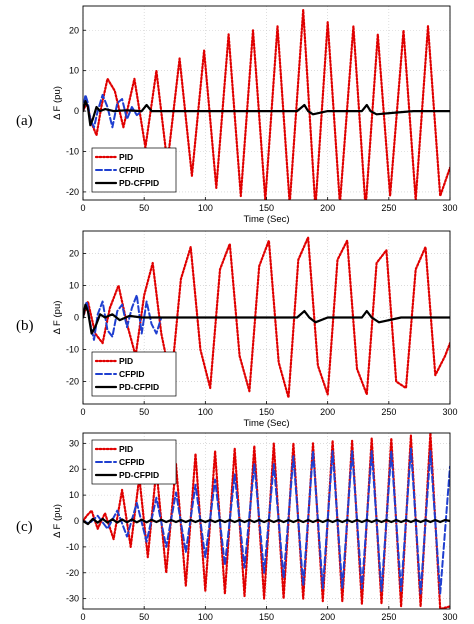 The height and width of the screenshot is (624, 474). Describe the element at coordinates (74, 443) in the screenshot. I see `y-tick-label: 30` at that location.